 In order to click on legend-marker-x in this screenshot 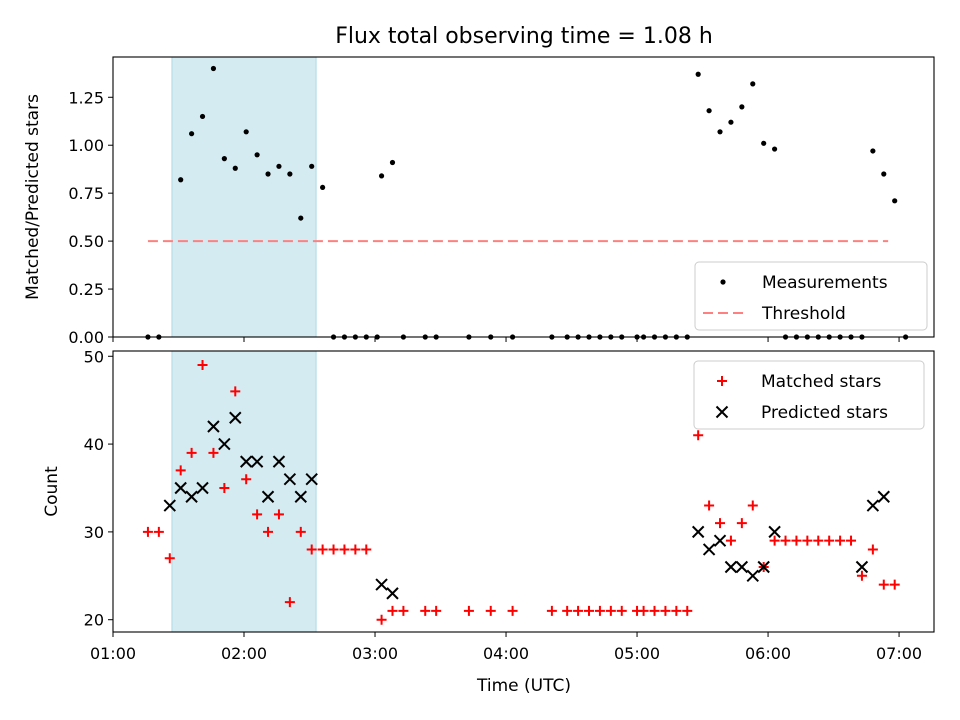, I will do `click(722, 412)`.